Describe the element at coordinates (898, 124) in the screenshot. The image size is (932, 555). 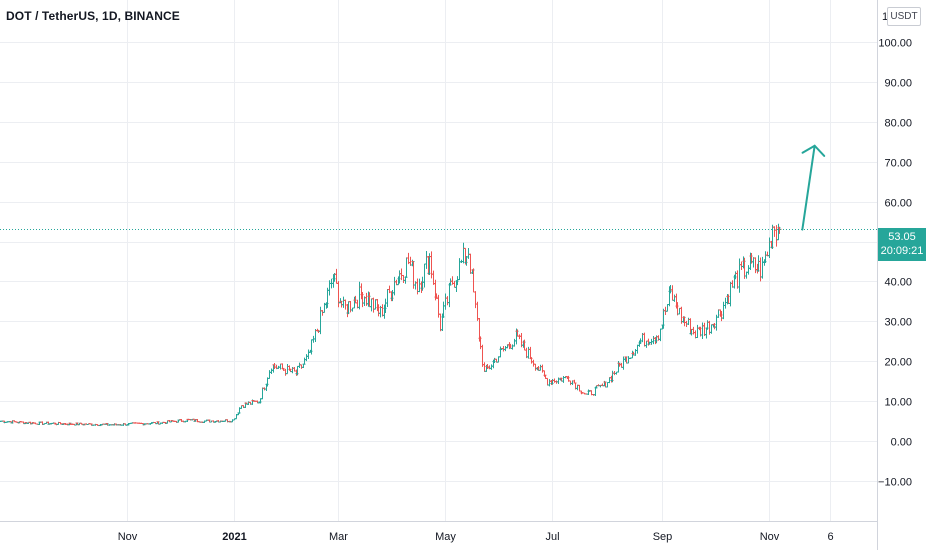
I see `price-tick-label: 80.00` at that location.